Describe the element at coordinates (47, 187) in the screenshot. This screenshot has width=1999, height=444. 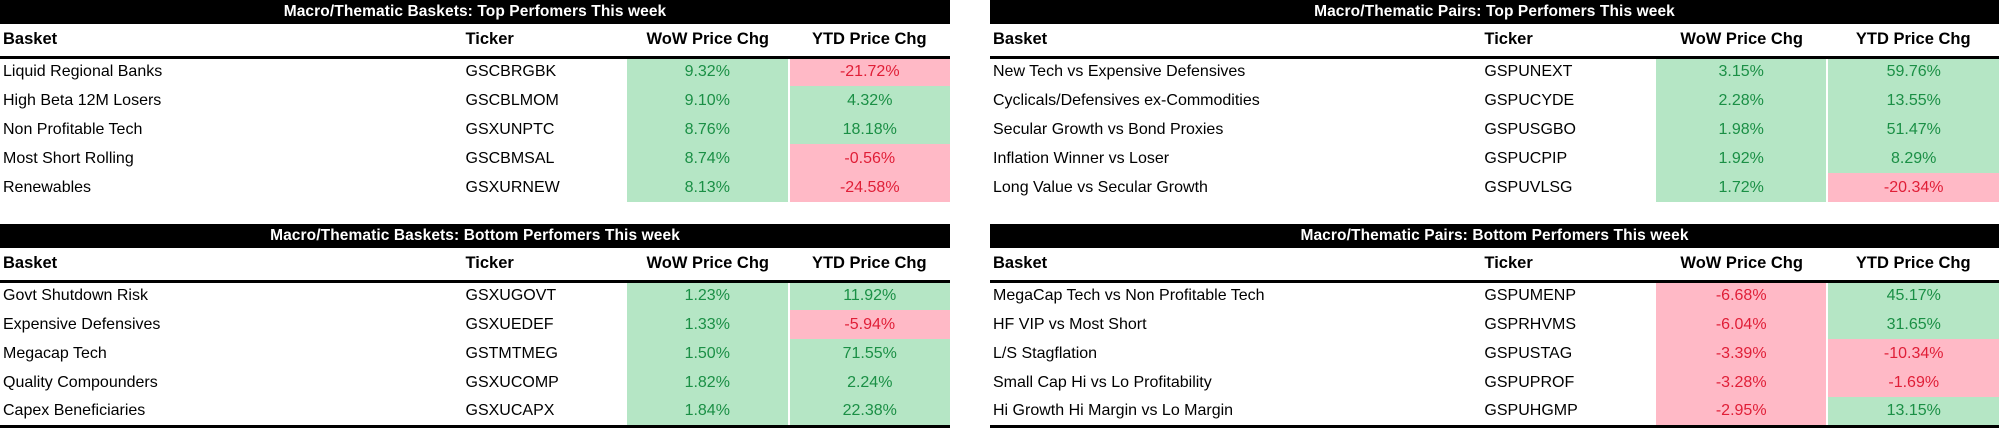
I see `basket-name: Renewables` at that location.